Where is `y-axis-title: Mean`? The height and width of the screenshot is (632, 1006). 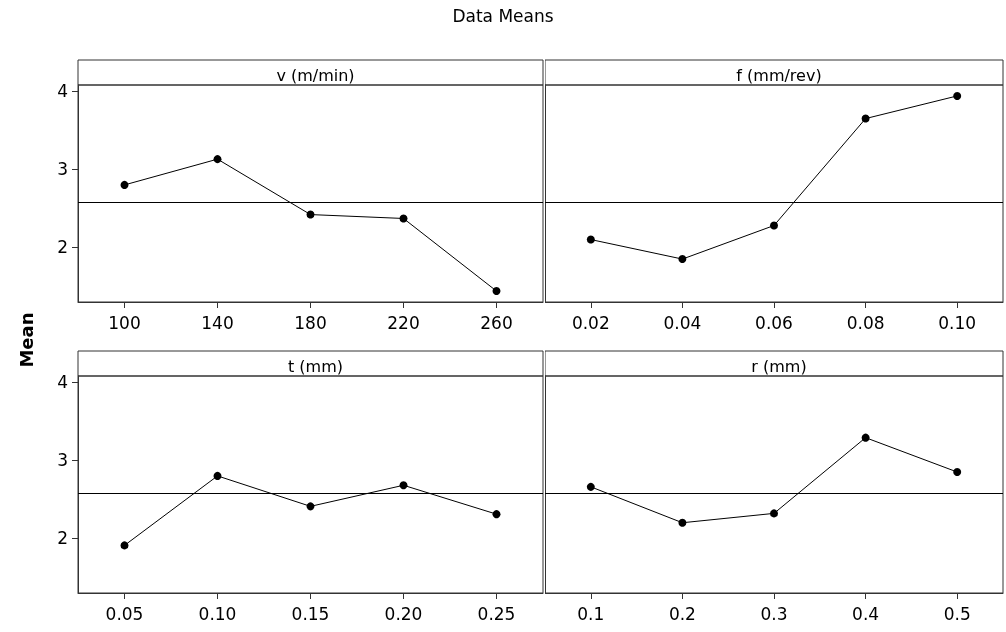 y-axis-title: Mean is located at coordinates (26, 340).